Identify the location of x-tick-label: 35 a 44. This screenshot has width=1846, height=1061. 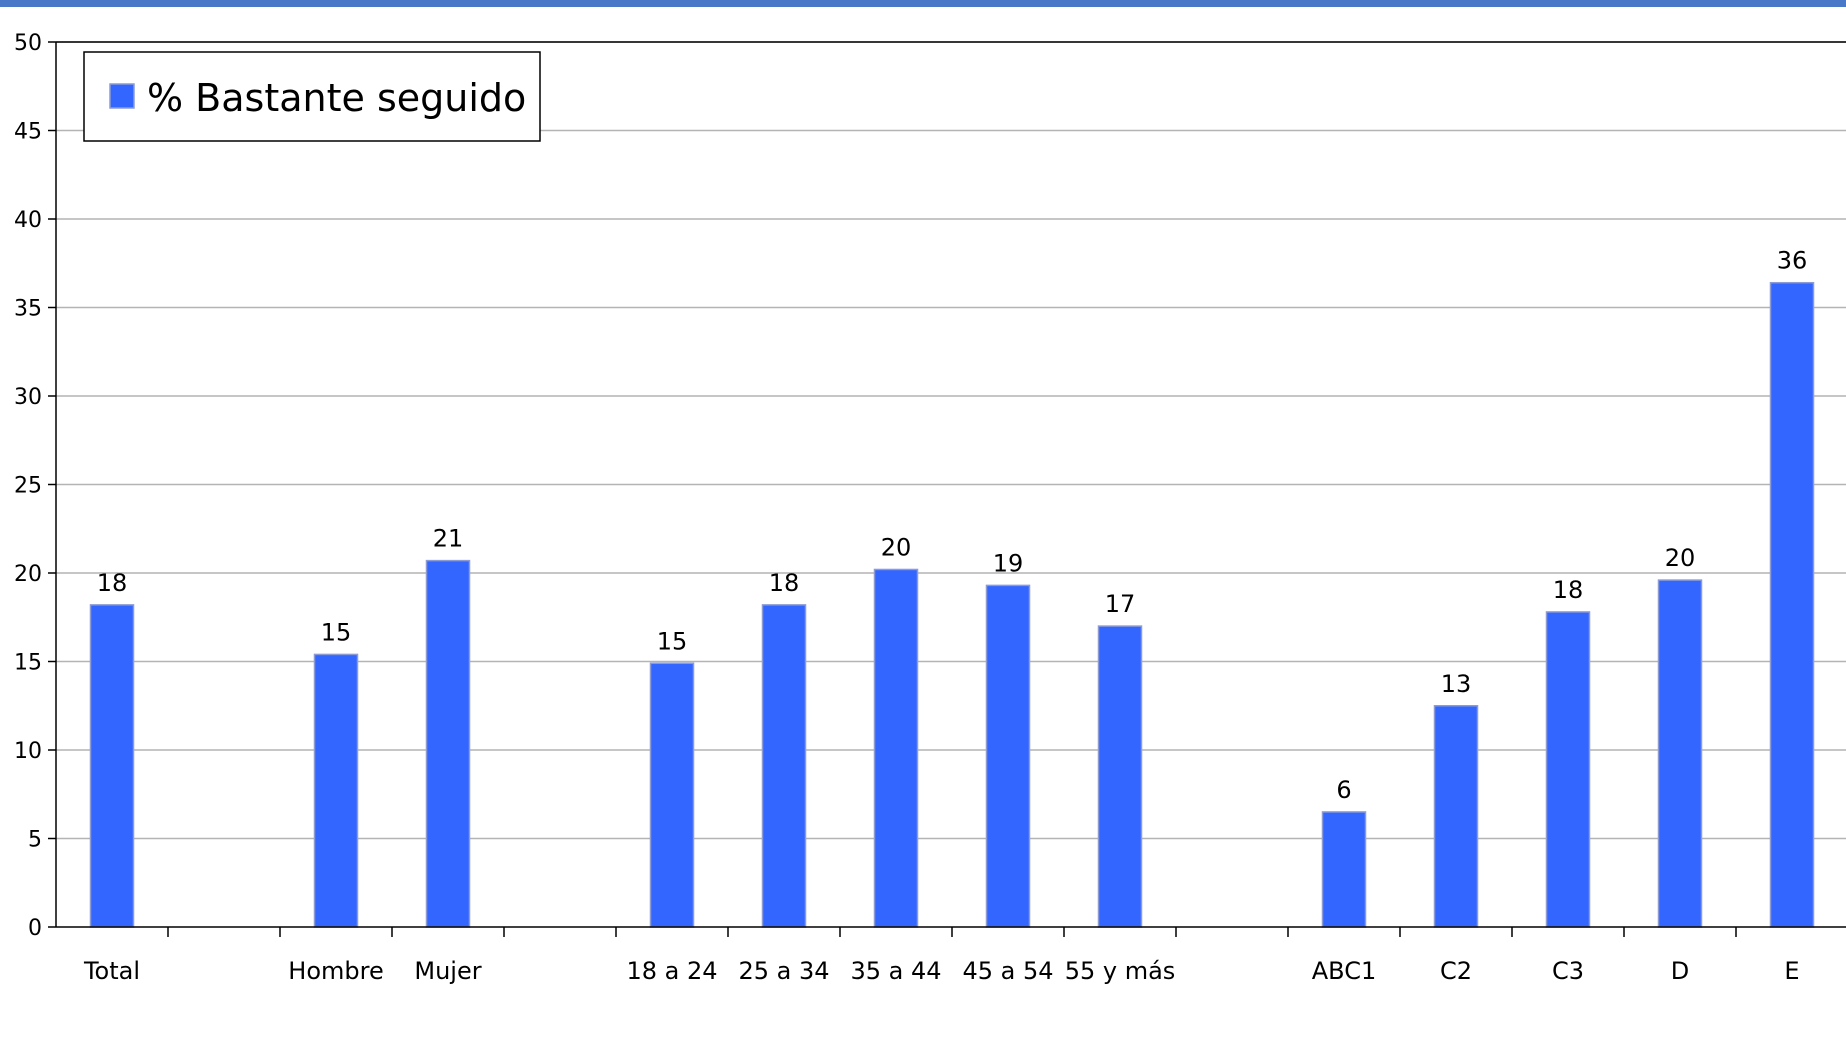
(895, 971).